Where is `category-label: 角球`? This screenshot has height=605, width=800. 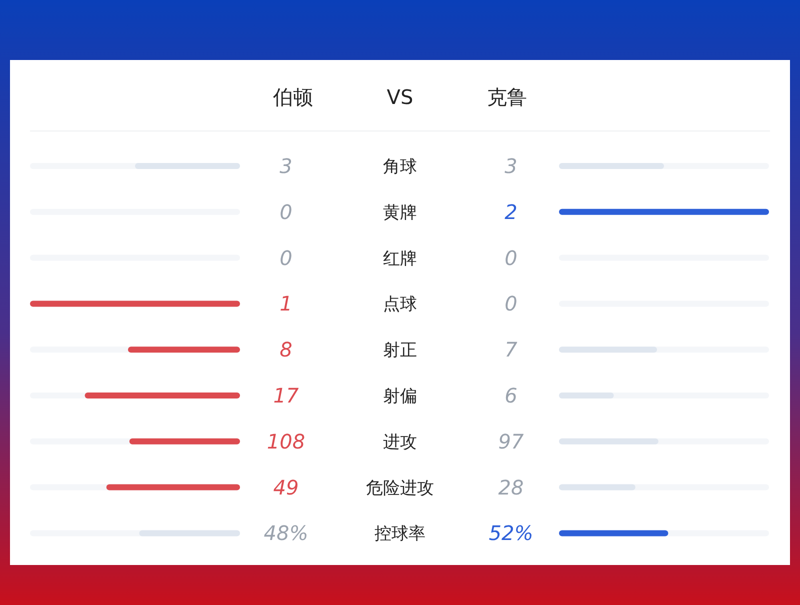
category-label: 角球 is located at coordinates (400, 167).